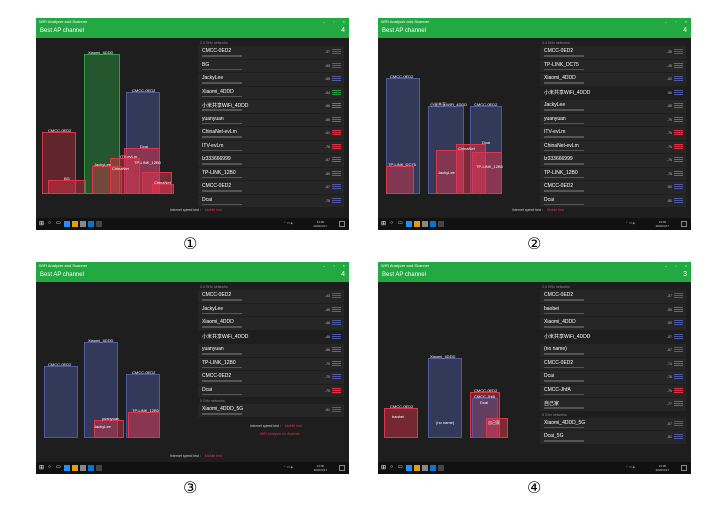 The width and height of the screenshot is (728, 509). I want to click on network-row: CMCC-0ED2 -35, so click(613, 53).